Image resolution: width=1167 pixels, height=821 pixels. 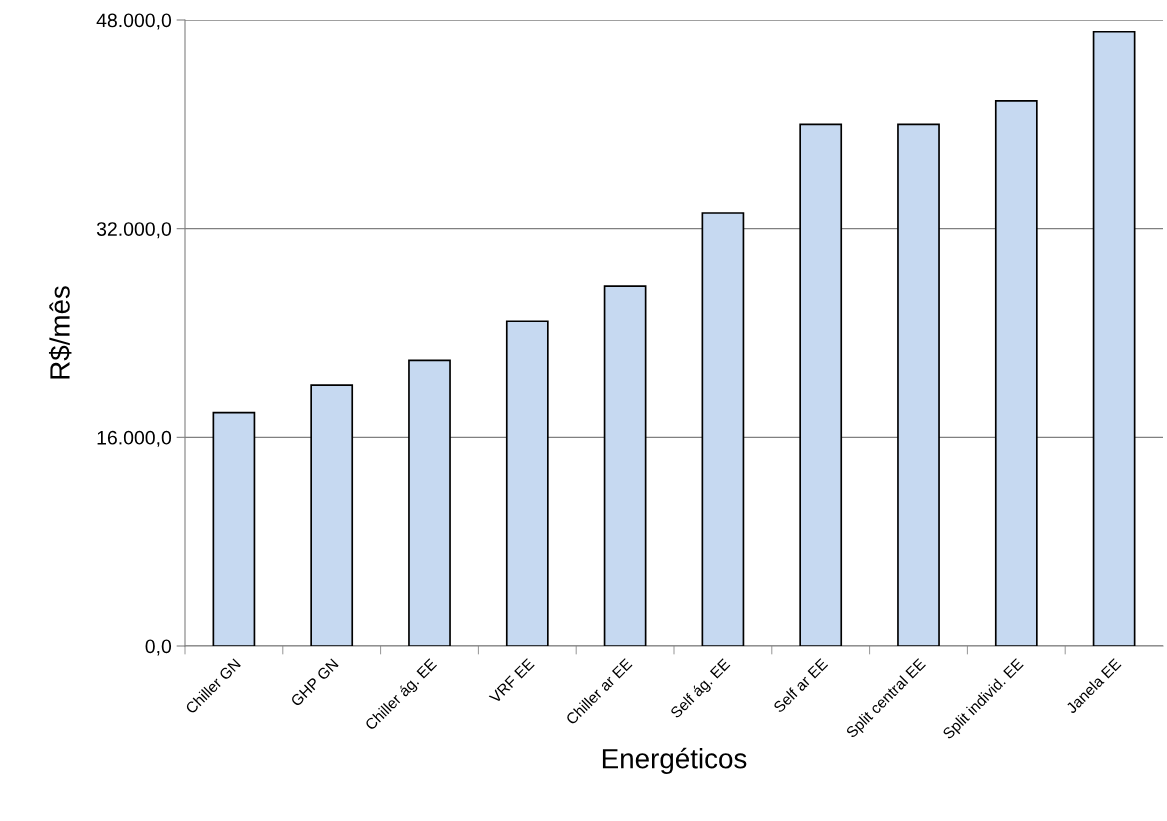 I want to click on y-tick-label: 48.000,0, so click(x=134, y=21).